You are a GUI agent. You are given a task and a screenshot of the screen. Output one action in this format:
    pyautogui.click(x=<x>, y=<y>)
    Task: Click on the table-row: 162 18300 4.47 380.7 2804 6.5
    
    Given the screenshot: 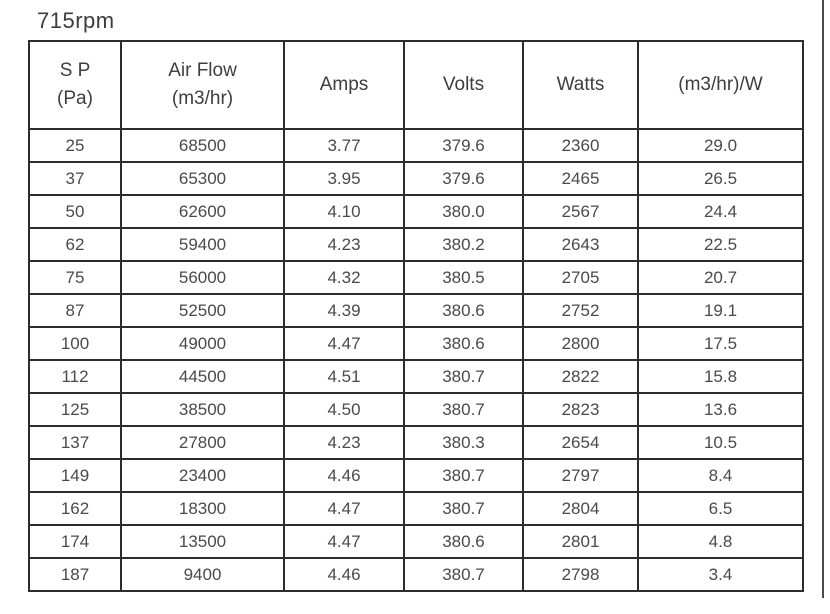 What is the action you would take?
    pyautogui.click(x=416, y=508)
    